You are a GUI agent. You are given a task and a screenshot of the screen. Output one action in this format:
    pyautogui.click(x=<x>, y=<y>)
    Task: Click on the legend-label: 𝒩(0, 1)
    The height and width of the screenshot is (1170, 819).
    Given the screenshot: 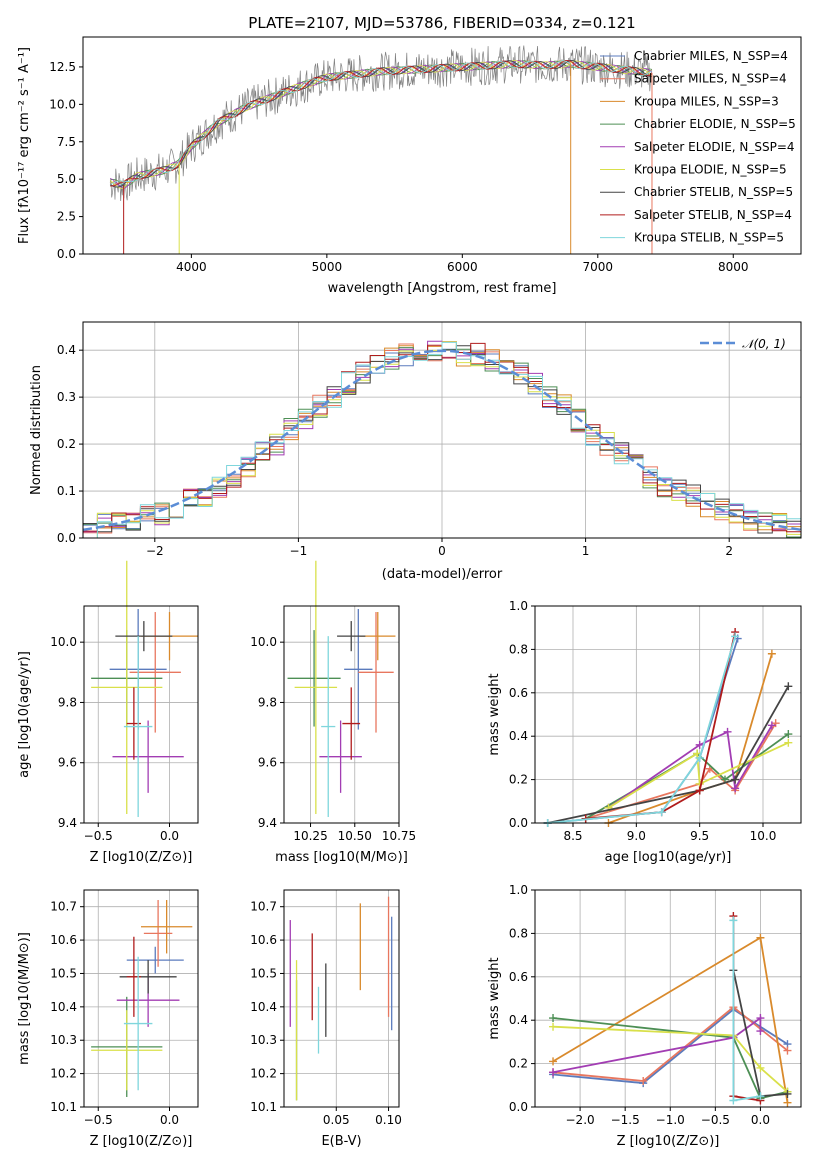 What is the action you would take?
    pyautogui.click(x=764, y=344)
    